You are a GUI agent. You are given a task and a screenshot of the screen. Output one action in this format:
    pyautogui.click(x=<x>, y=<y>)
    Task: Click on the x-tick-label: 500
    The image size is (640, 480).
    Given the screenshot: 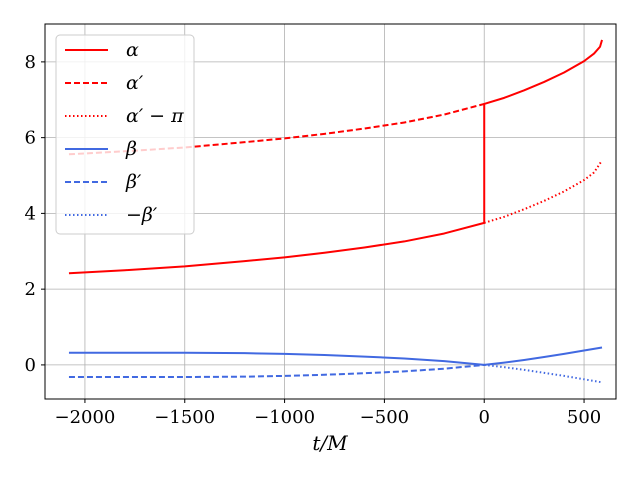 What is the action you would take?
    pyautogui.click(x=584, y=417)
    